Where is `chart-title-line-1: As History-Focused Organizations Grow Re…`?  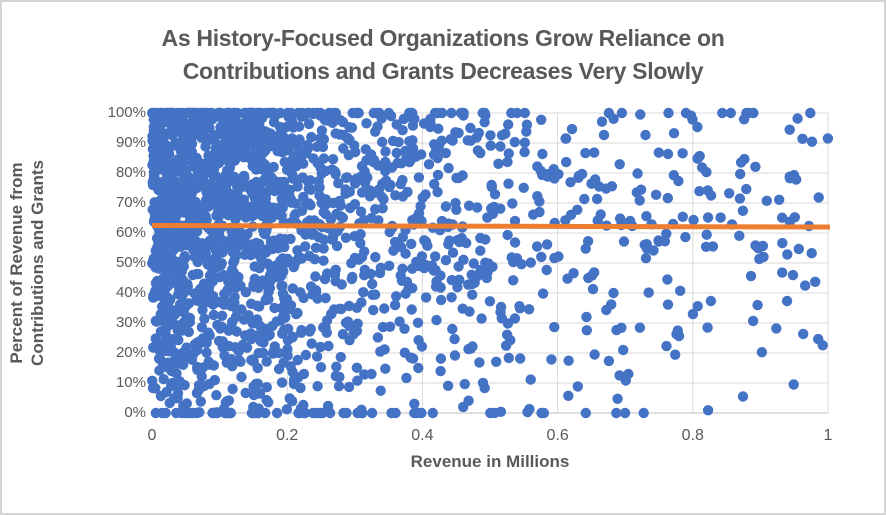
chart-title-line-1: As History-Focused Organizations Grow Re… is located at coordinates (443, 38).